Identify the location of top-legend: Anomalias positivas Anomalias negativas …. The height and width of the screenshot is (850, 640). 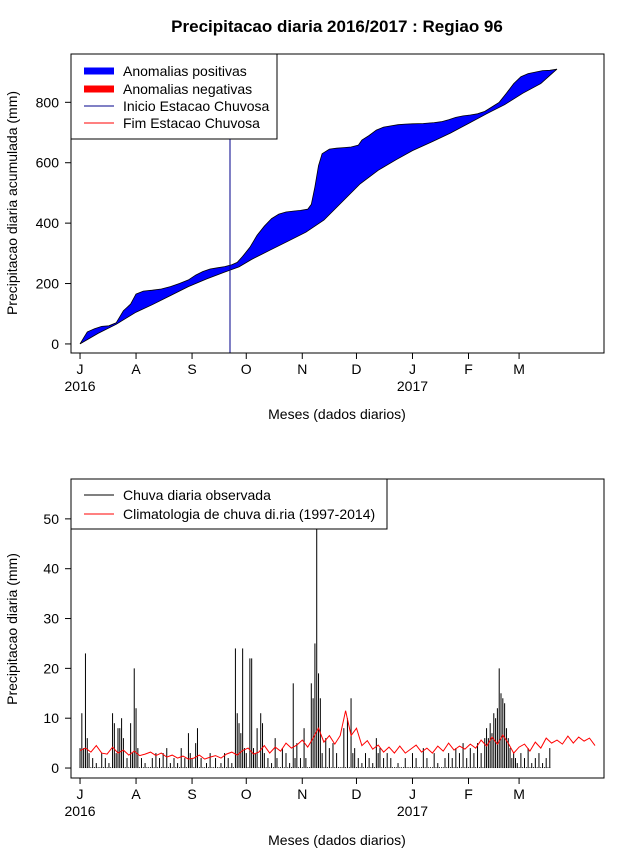
(174, 96).